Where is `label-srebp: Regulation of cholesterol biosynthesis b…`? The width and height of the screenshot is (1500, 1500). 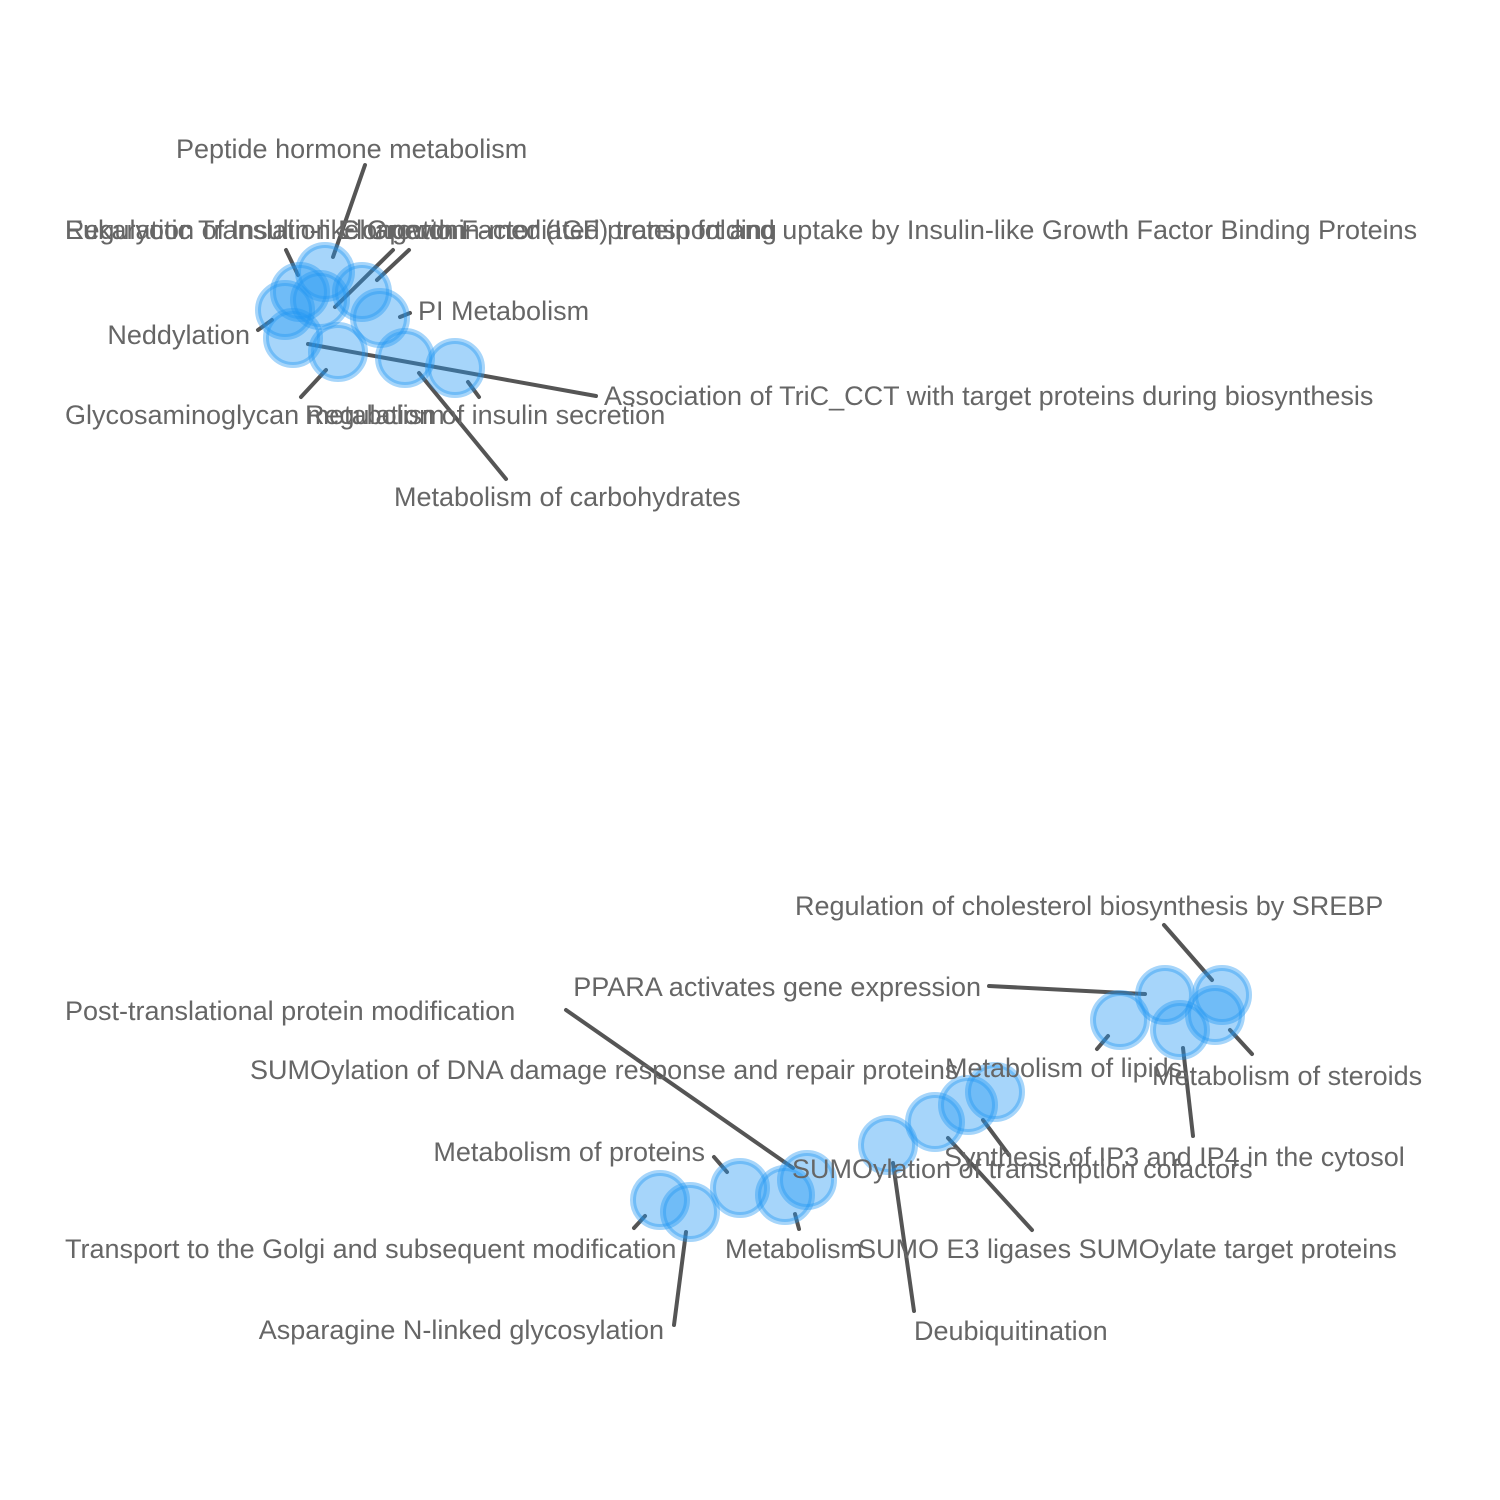 label-srebp: Regulation of cholesterol biosynthesis b… is located at coordinates (1089, 906).